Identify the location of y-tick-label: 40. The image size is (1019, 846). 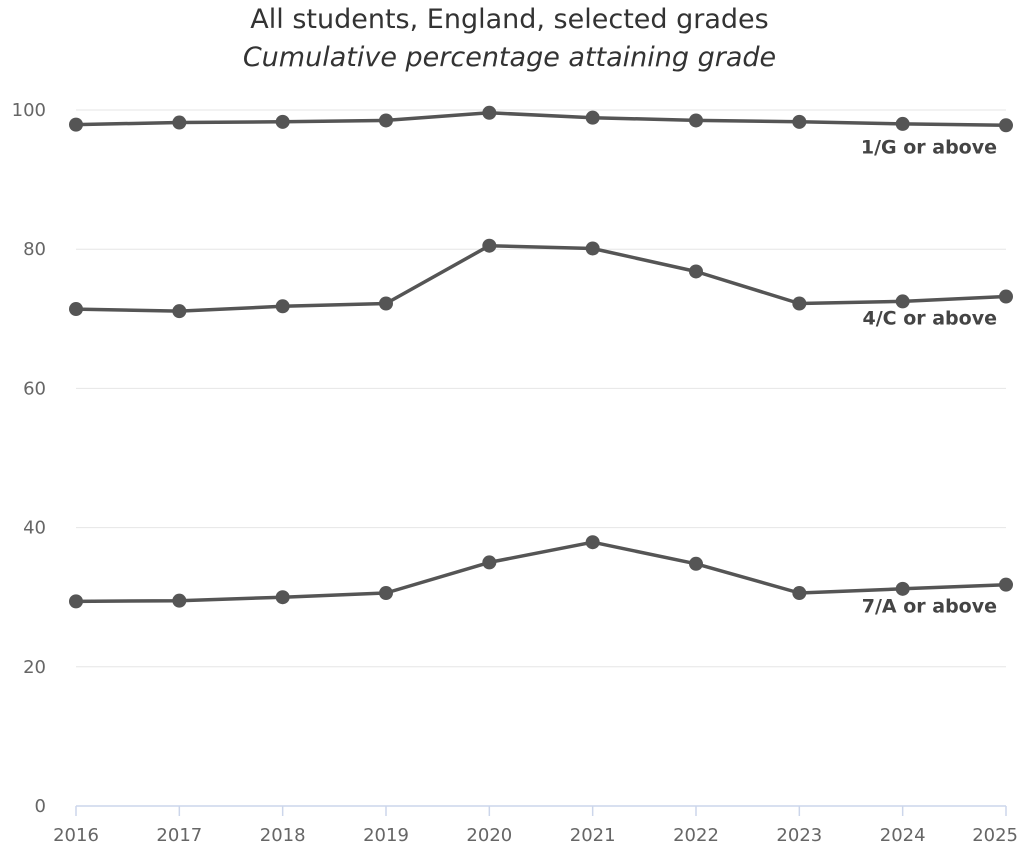
(34, 528).